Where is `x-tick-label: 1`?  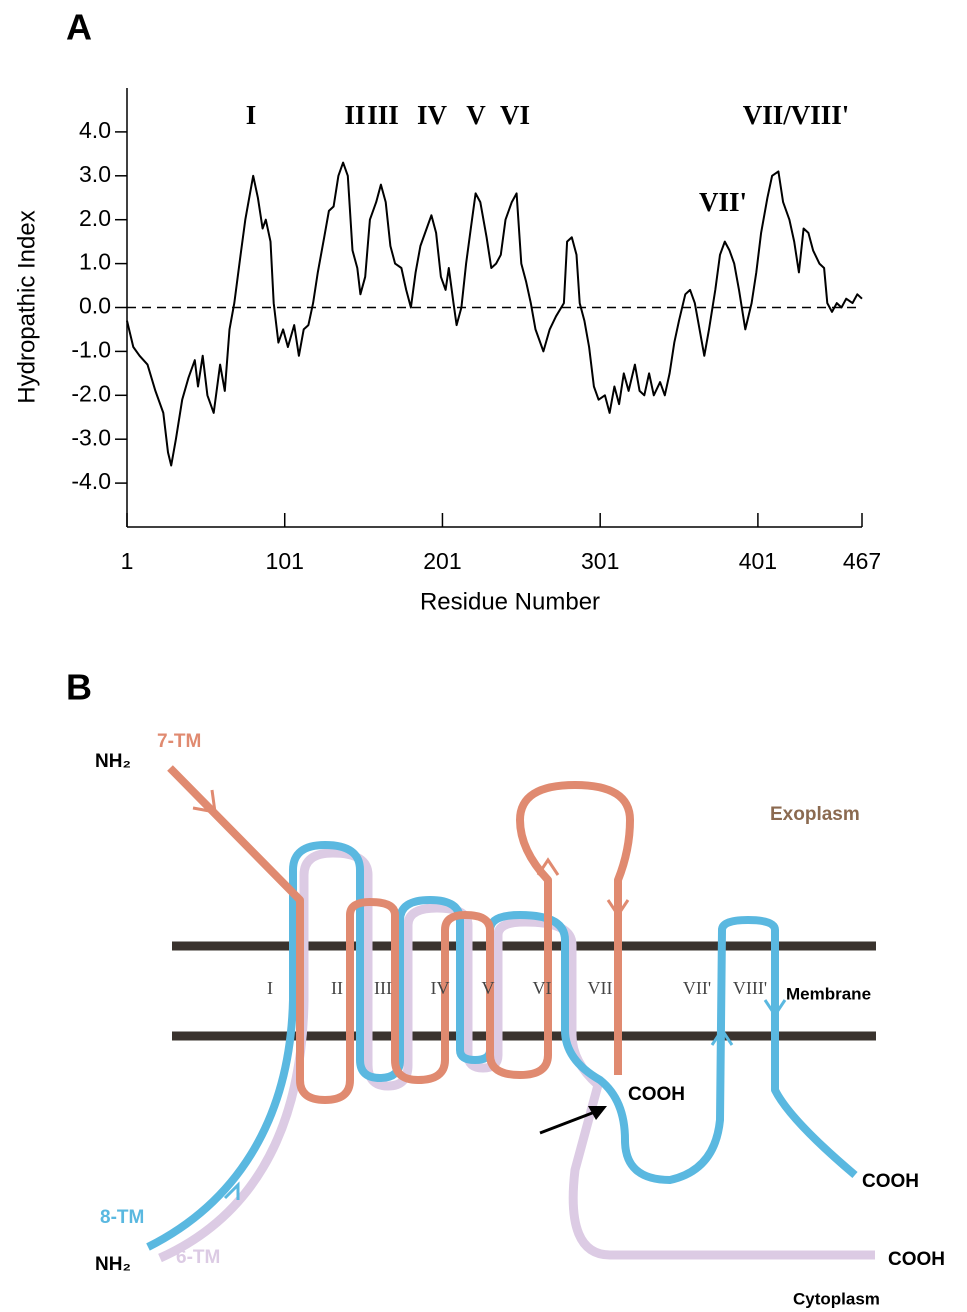 x-tick-label: 1 is located at coordinates (127, 561).